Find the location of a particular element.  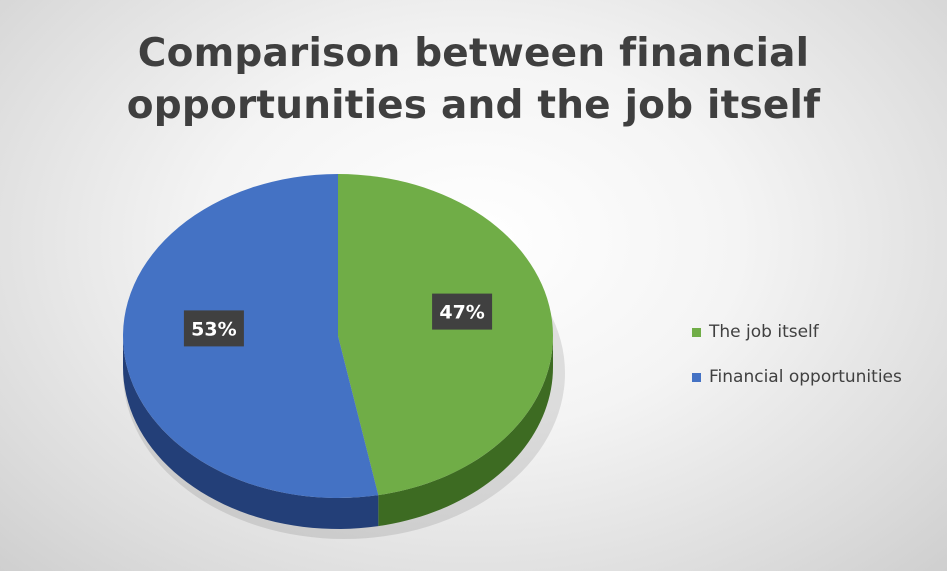

legend-item-job: The job itself is located at coordinates (797, 332).